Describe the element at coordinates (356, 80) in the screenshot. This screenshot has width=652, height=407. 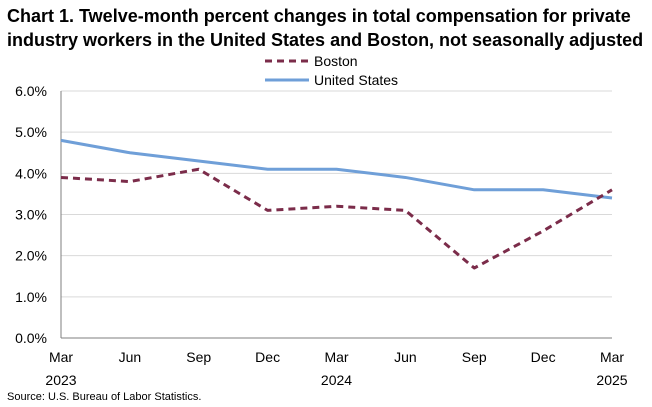
I see `legend-united-states-label: United States` at that location.